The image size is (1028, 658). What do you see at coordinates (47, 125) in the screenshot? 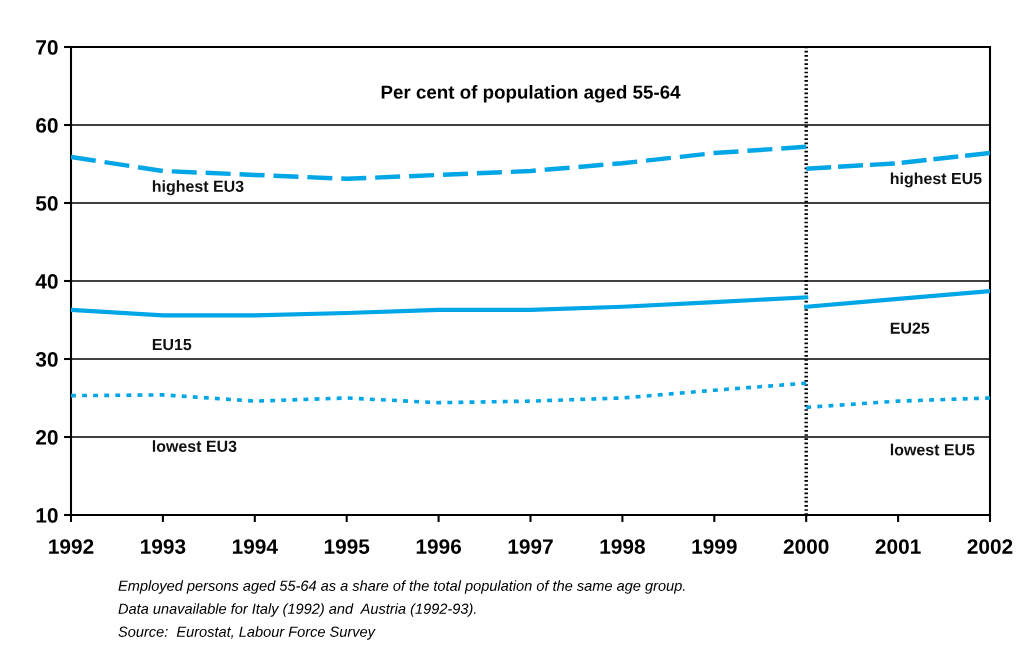
I see `y-tick-label: 60` at bounding box center [47, 125].